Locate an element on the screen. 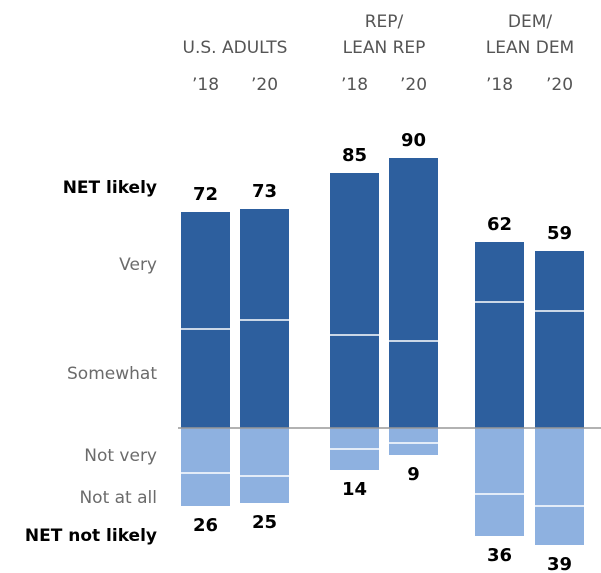 This screenshot has width=601, height=573. net-not-likely-value: 36 is located at coordinates (499, 555).